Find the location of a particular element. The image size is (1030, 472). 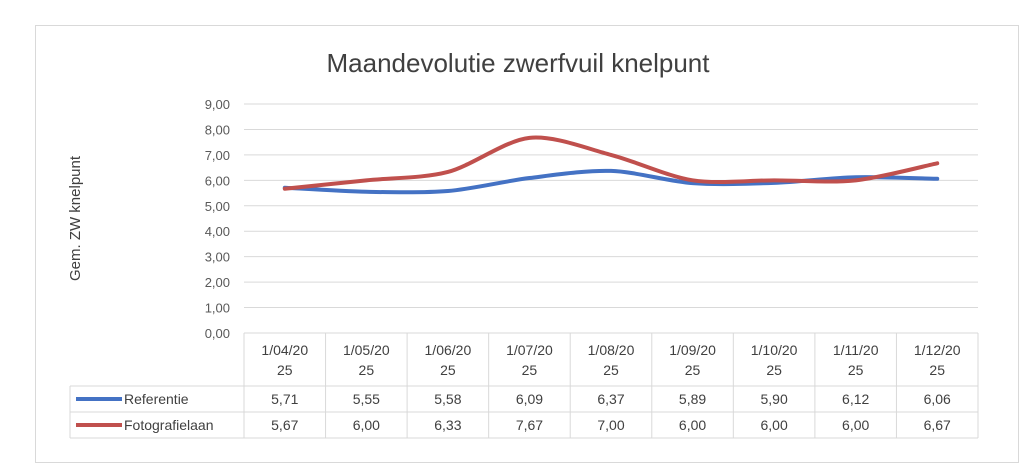

x-tick-label: 1/10/20 25 is located at coordinates (774, 360).